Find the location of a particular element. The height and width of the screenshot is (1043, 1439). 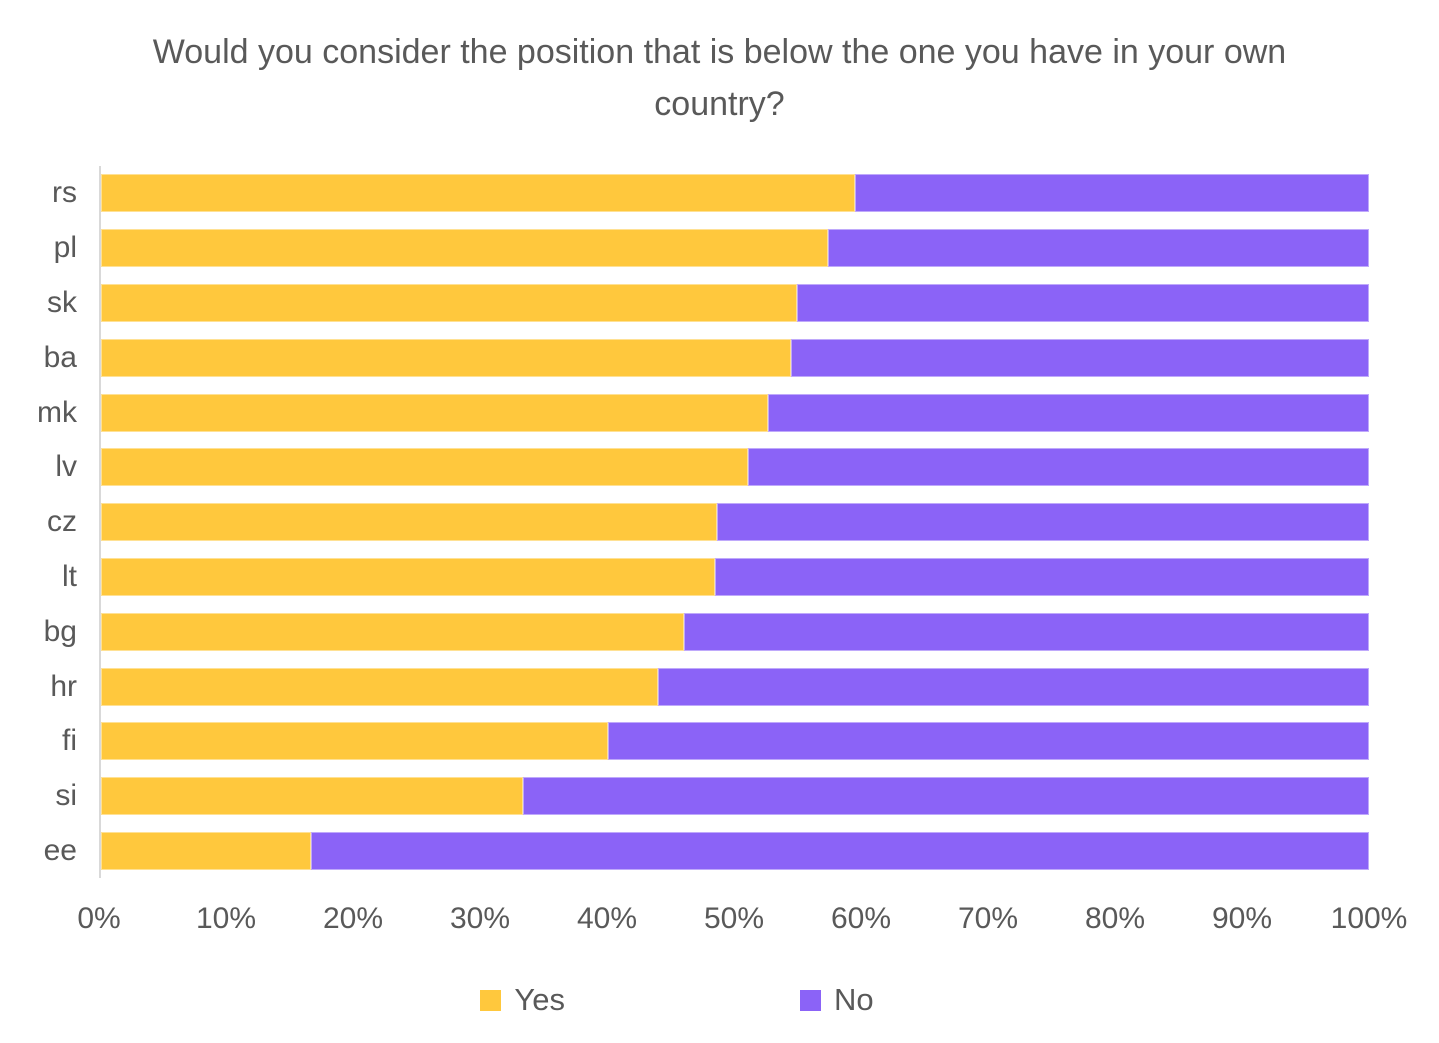

legend-item-yes: Yes is located at coordinates (522, 1000).